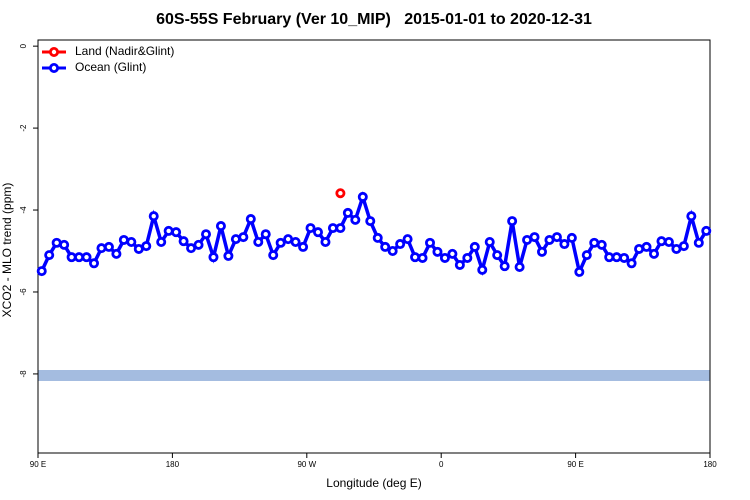 The width and height of the screenshot is (750, 500). I want to click on x-tick-label: 90 W, so click(306, 464).